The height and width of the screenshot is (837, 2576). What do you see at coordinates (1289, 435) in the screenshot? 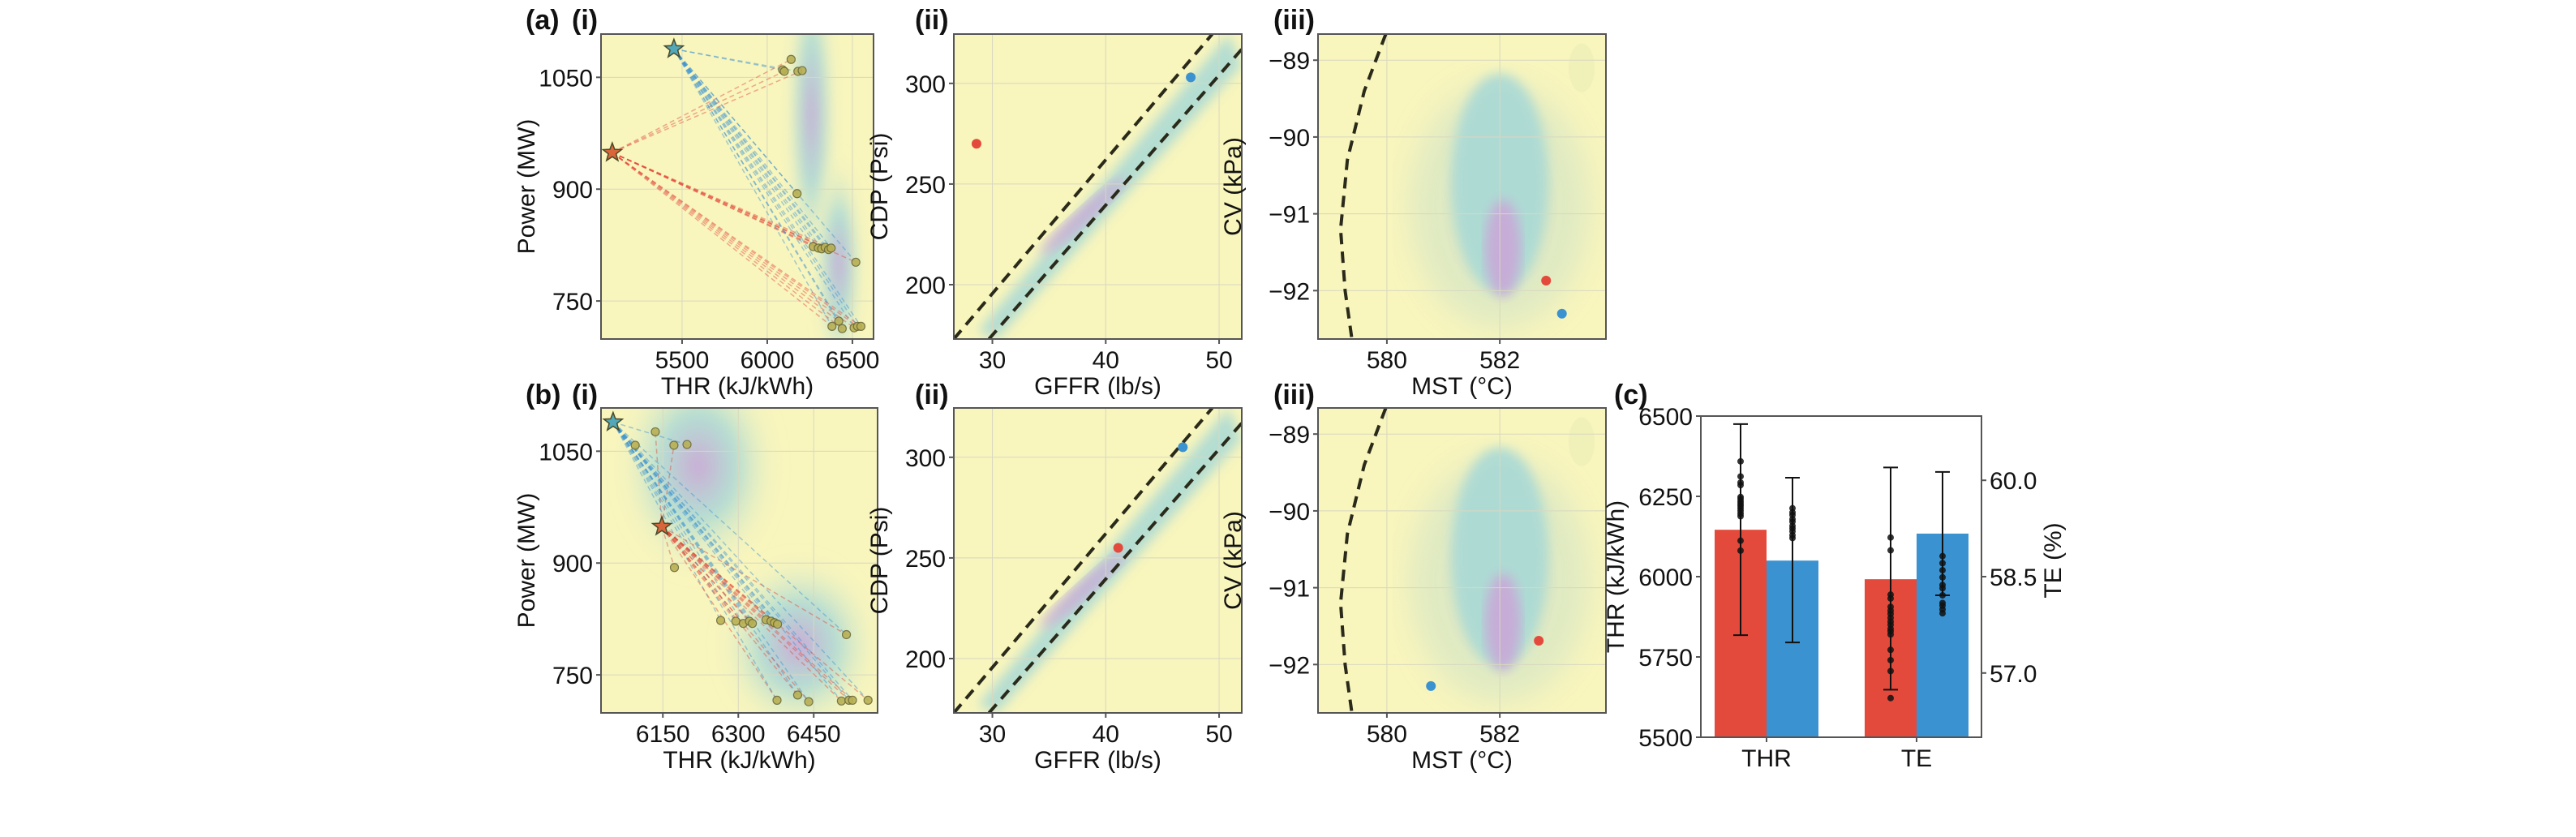
I see `y-tick-label: −89` at bounding box center [1289, 435].